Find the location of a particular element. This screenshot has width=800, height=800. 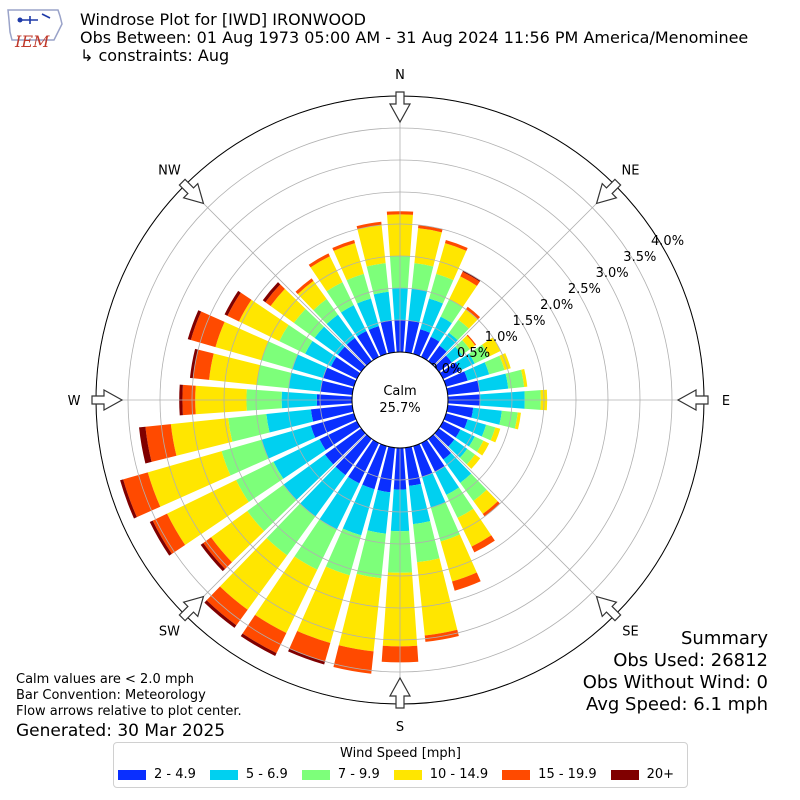

note-flow-arrows: Flow arrows relative to plot center. is located at coordinates (129, 711).